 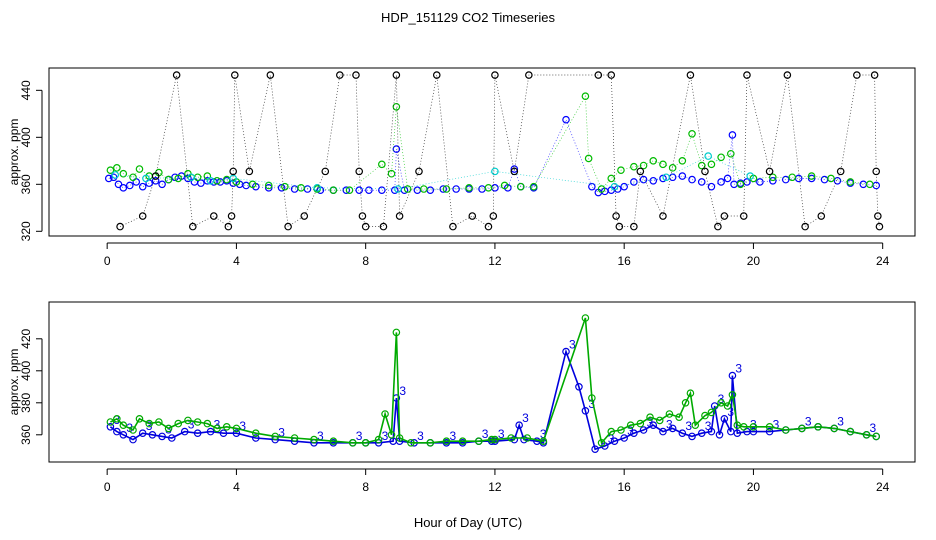 I want to click on top-y-tick-label: 360, so click(x=26, y=184).